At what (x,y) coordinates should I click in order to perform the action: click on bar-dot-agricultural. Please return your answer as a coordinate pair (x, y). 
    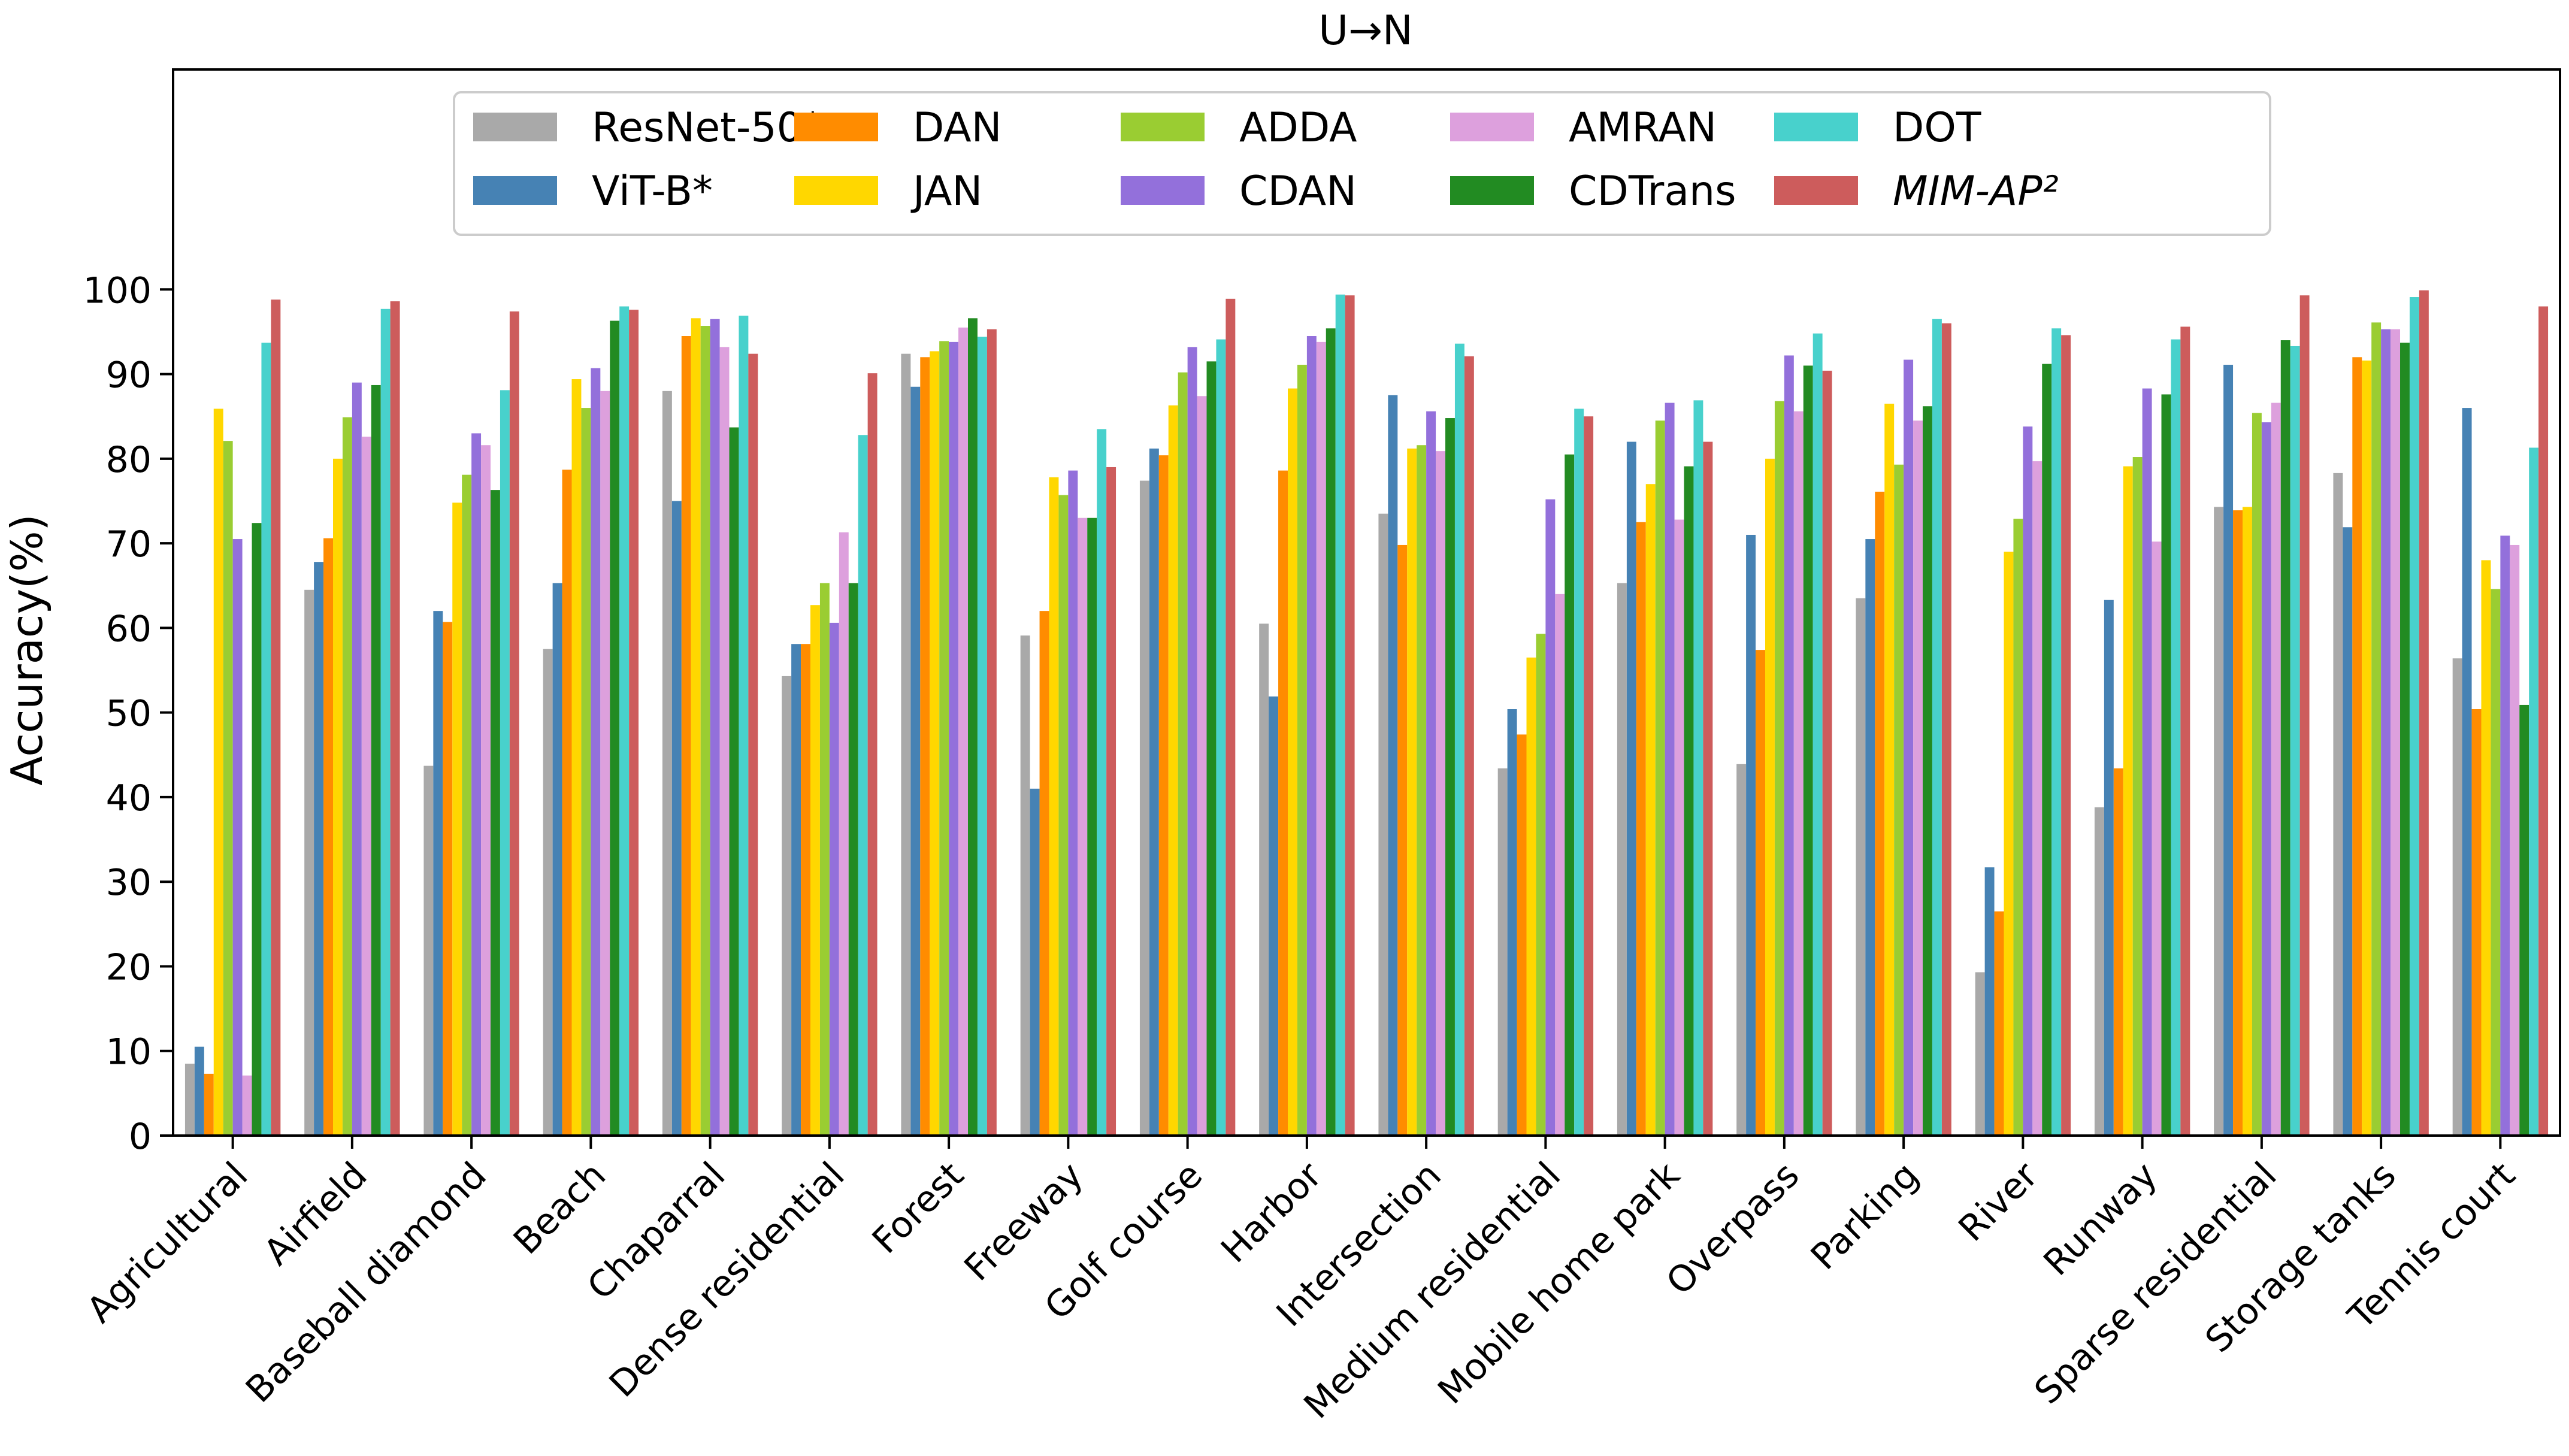
    Looking at the image, I should click on (266, 739).